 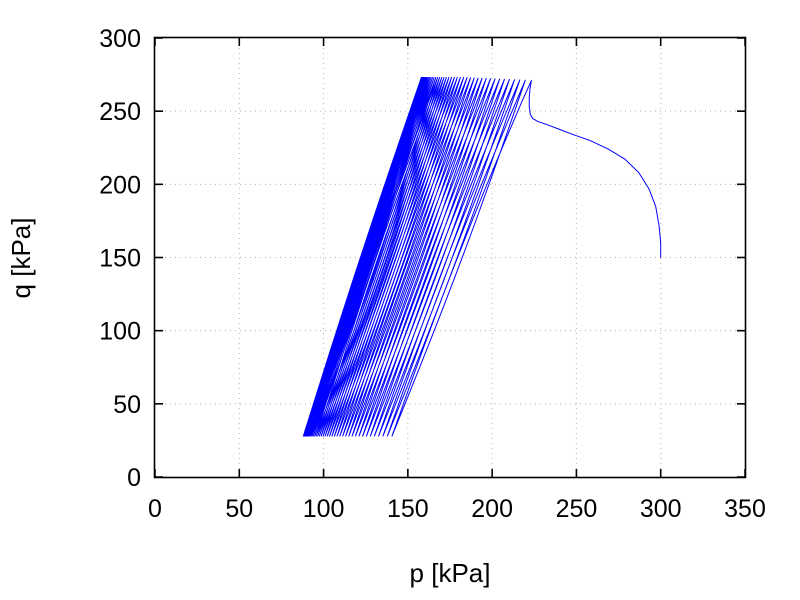 What do you see at coordinates (408, 509) in the screenshot?
I see `x-tick-label: 150` at bounding box center [408, 509].